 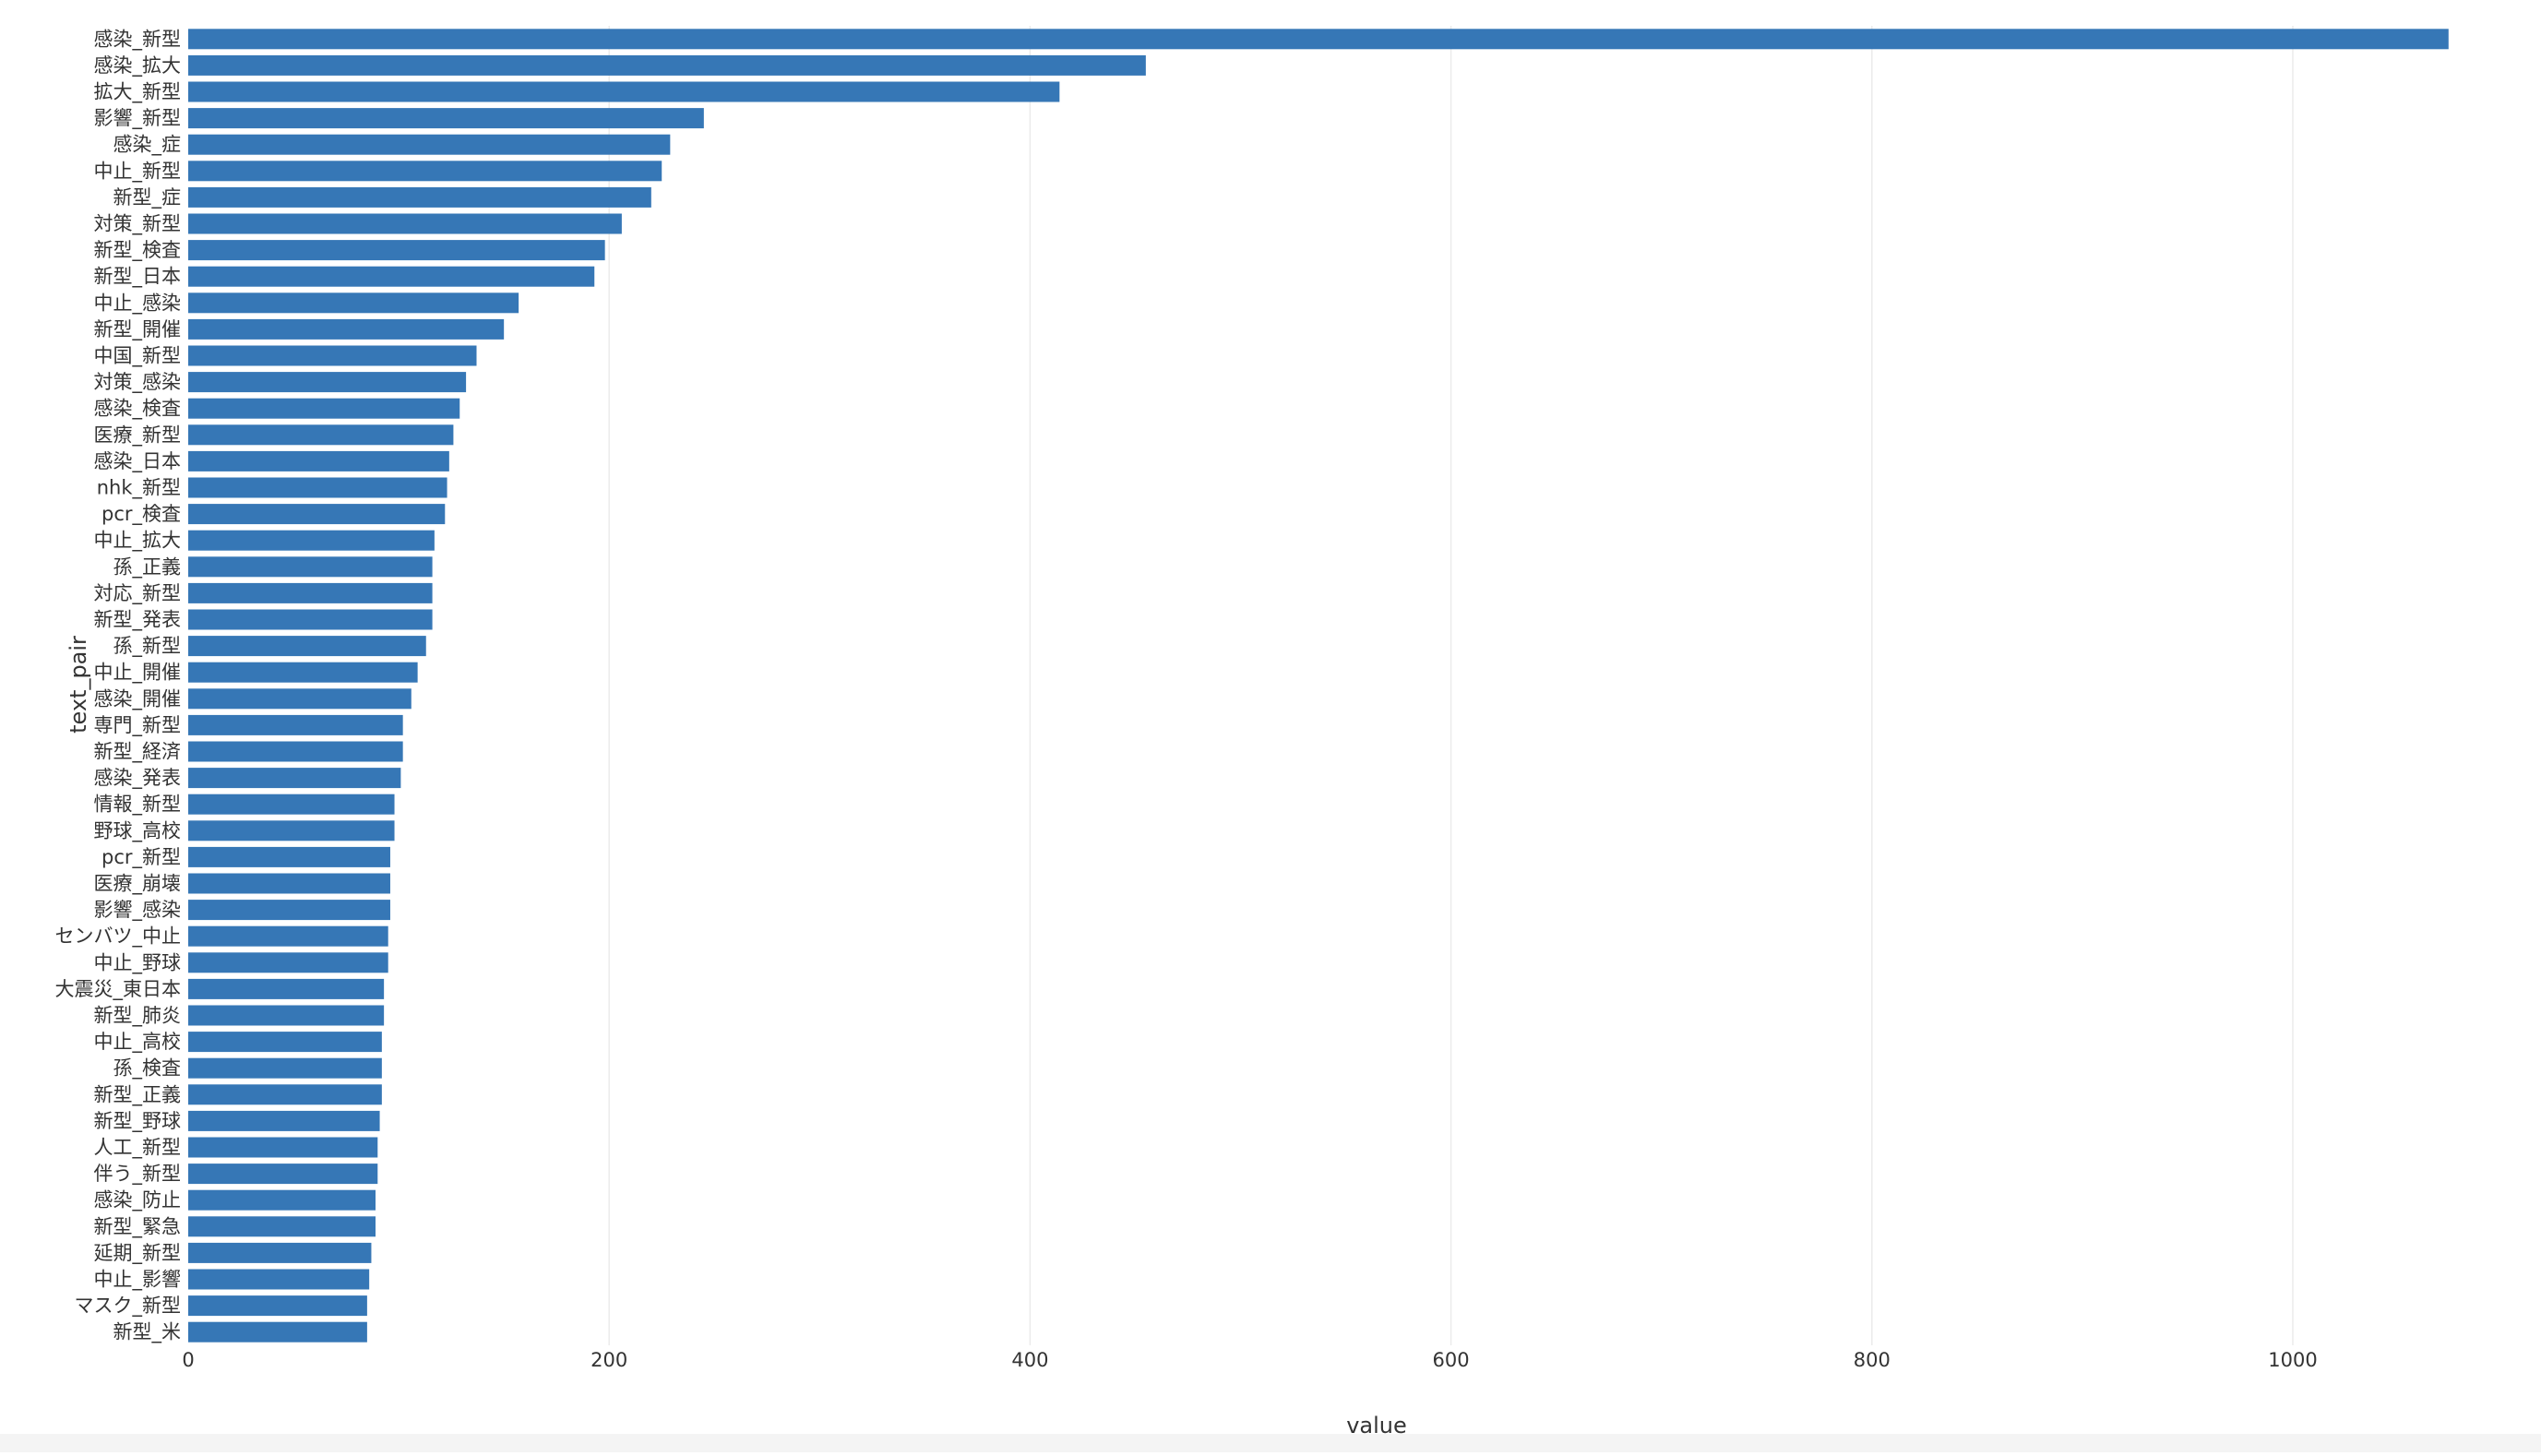 What do you see at coordinates (1249, 1360) in the screenshot?
I see `x-tick-labels: 0 200 400 600 800 1000` at bounding box center [1249, 1360].